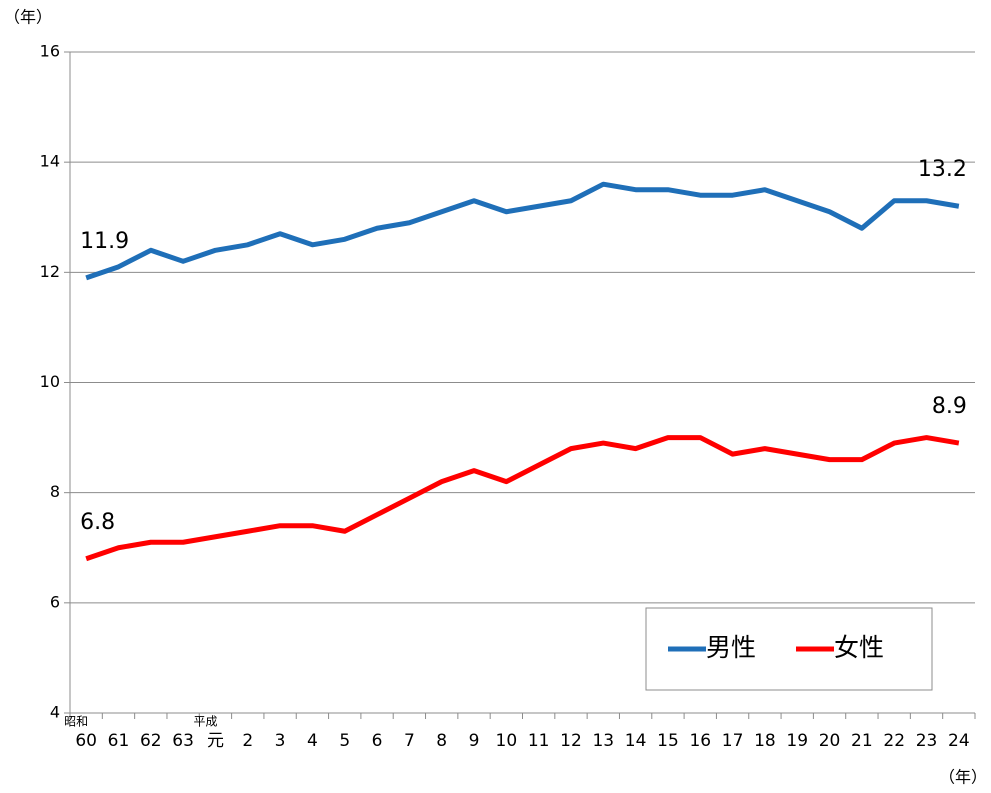 Image resolution: width=991 pixels, height=793 pixels. Describe the element at coordinates (28, 17) in the screenshot. I see `y-axis-label: （年）` at that location.